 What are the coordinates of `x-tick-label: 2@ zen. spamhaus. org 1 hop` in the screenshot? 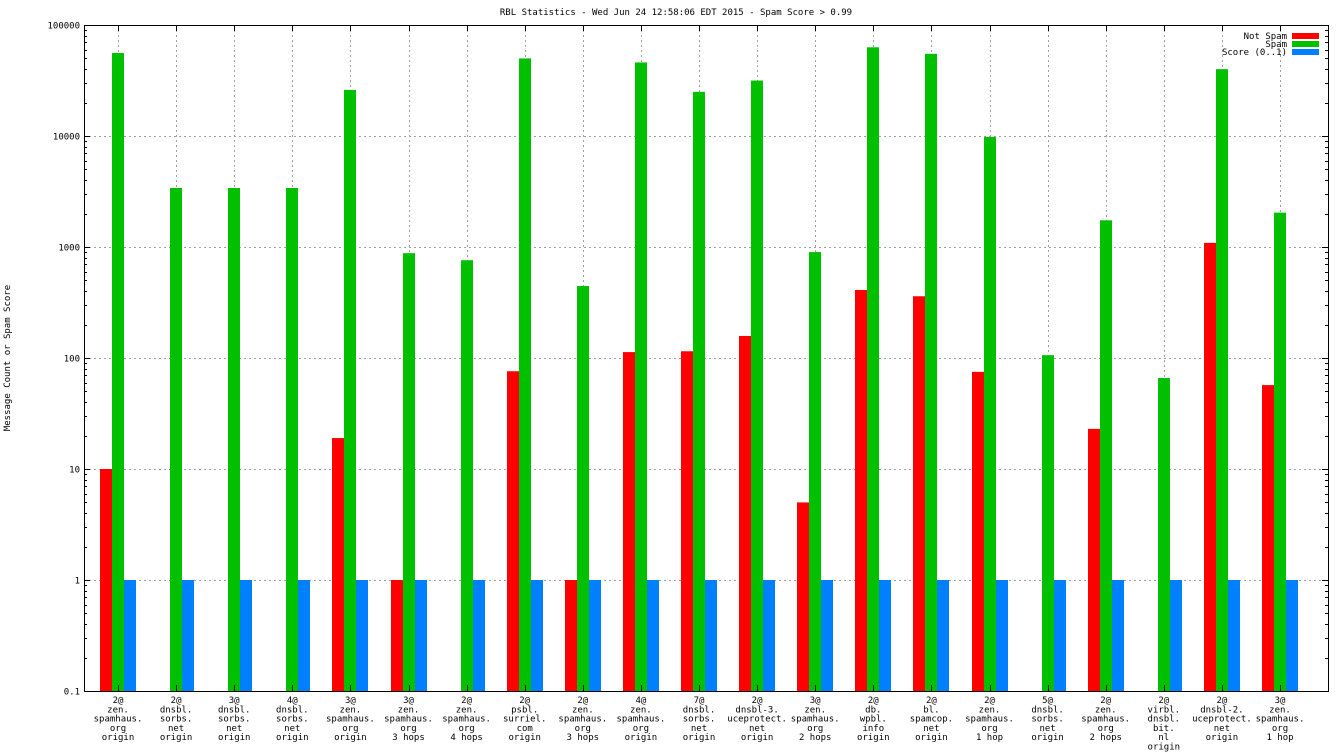 It's located at (989, 719).